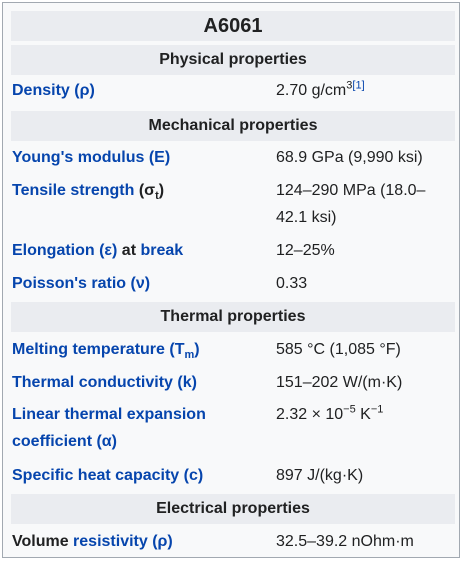 The height and width of the screenshot is (561, 464). What do you see at coordinates (233, 317) in the screenshot?
I see `section-thermal-properties: Thermal properties` at bounding box center [233, 317].